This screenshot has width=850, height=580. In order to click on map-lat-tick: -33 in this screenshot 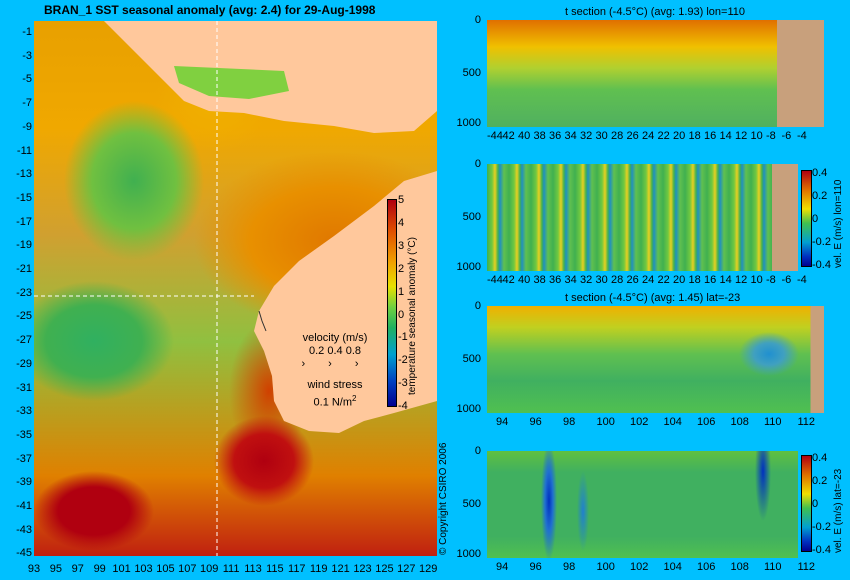, I will do `click(24, 411)`.